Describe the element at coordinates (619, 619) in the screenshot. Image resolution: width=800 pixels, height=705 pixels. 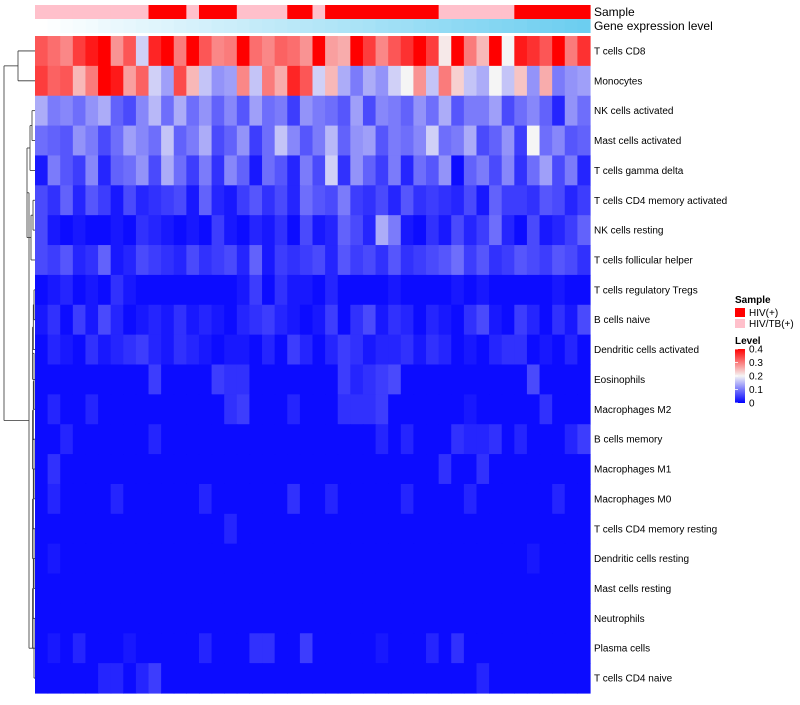
I see `row-label: Neutrophils` at that location.